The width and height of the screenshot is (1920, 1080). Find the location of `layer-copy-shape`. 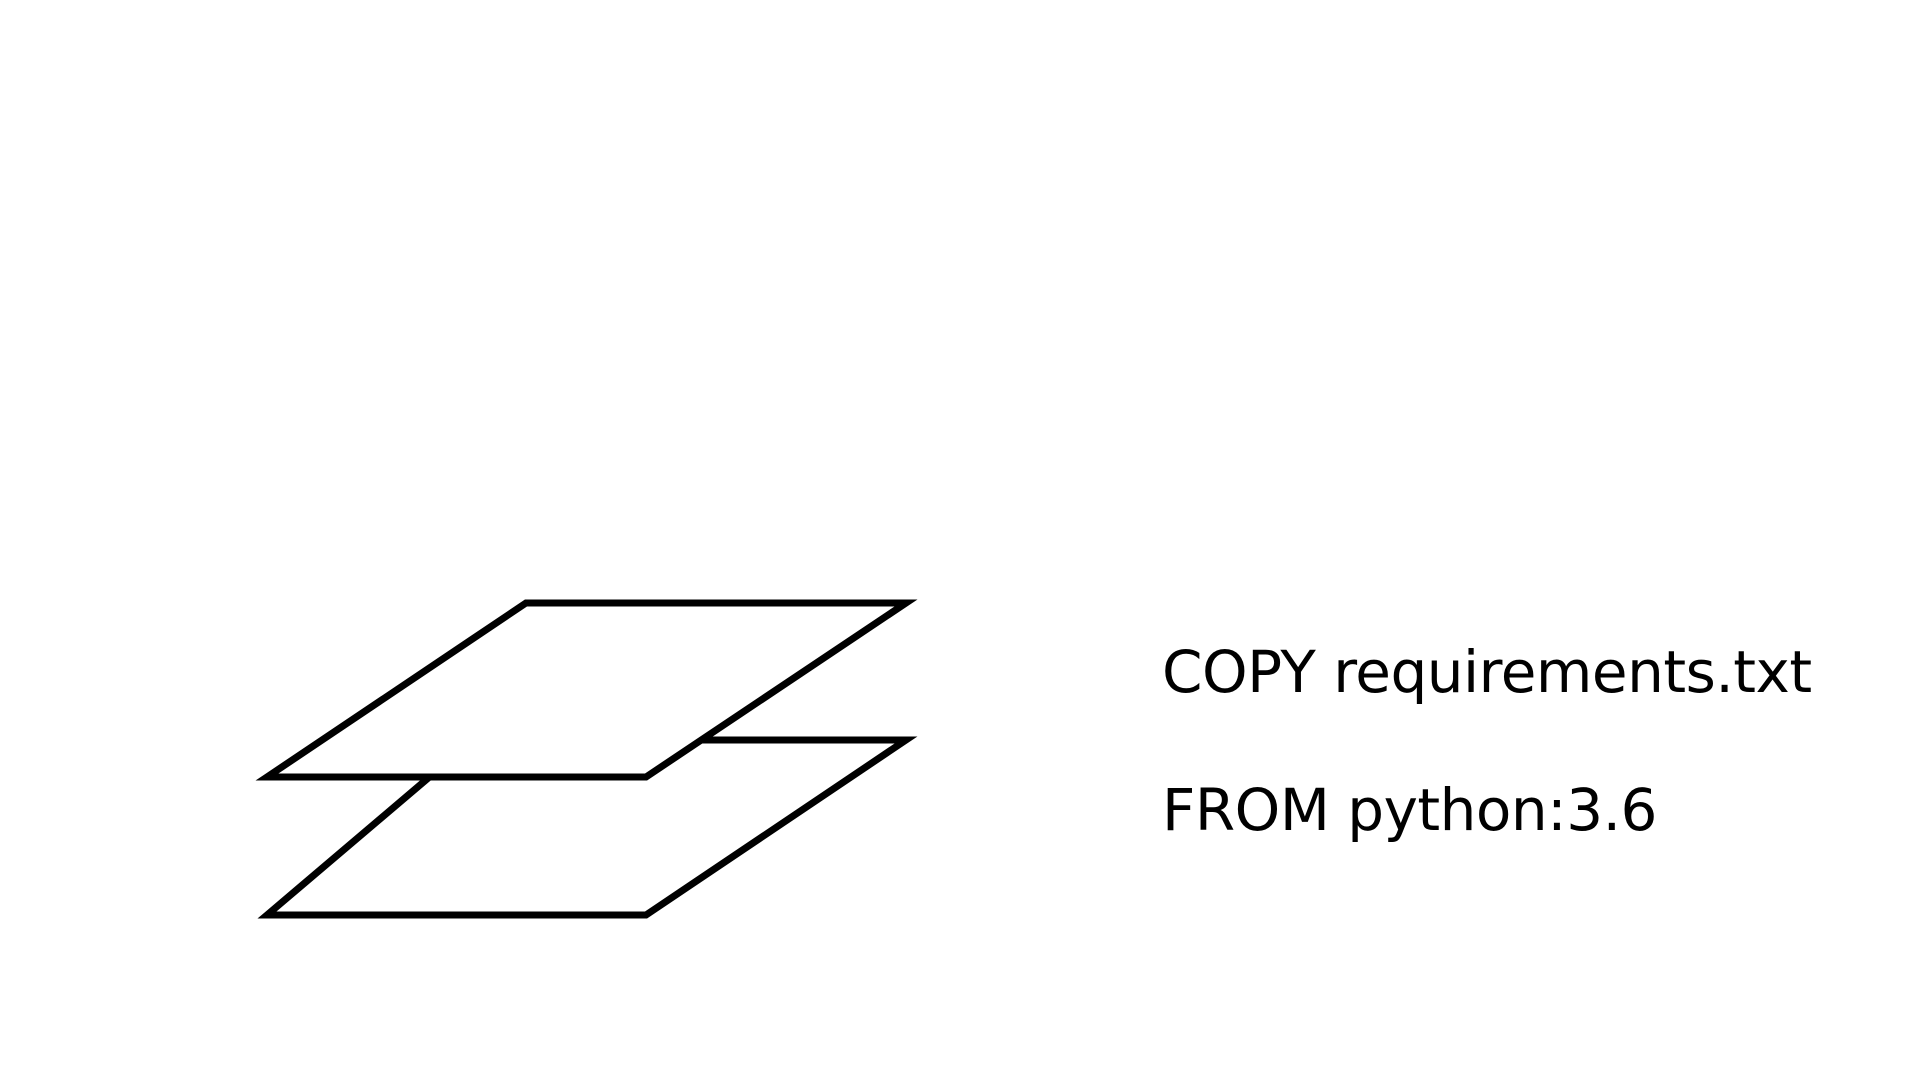

layer-copy-shape is located at coordinates (586, 690).